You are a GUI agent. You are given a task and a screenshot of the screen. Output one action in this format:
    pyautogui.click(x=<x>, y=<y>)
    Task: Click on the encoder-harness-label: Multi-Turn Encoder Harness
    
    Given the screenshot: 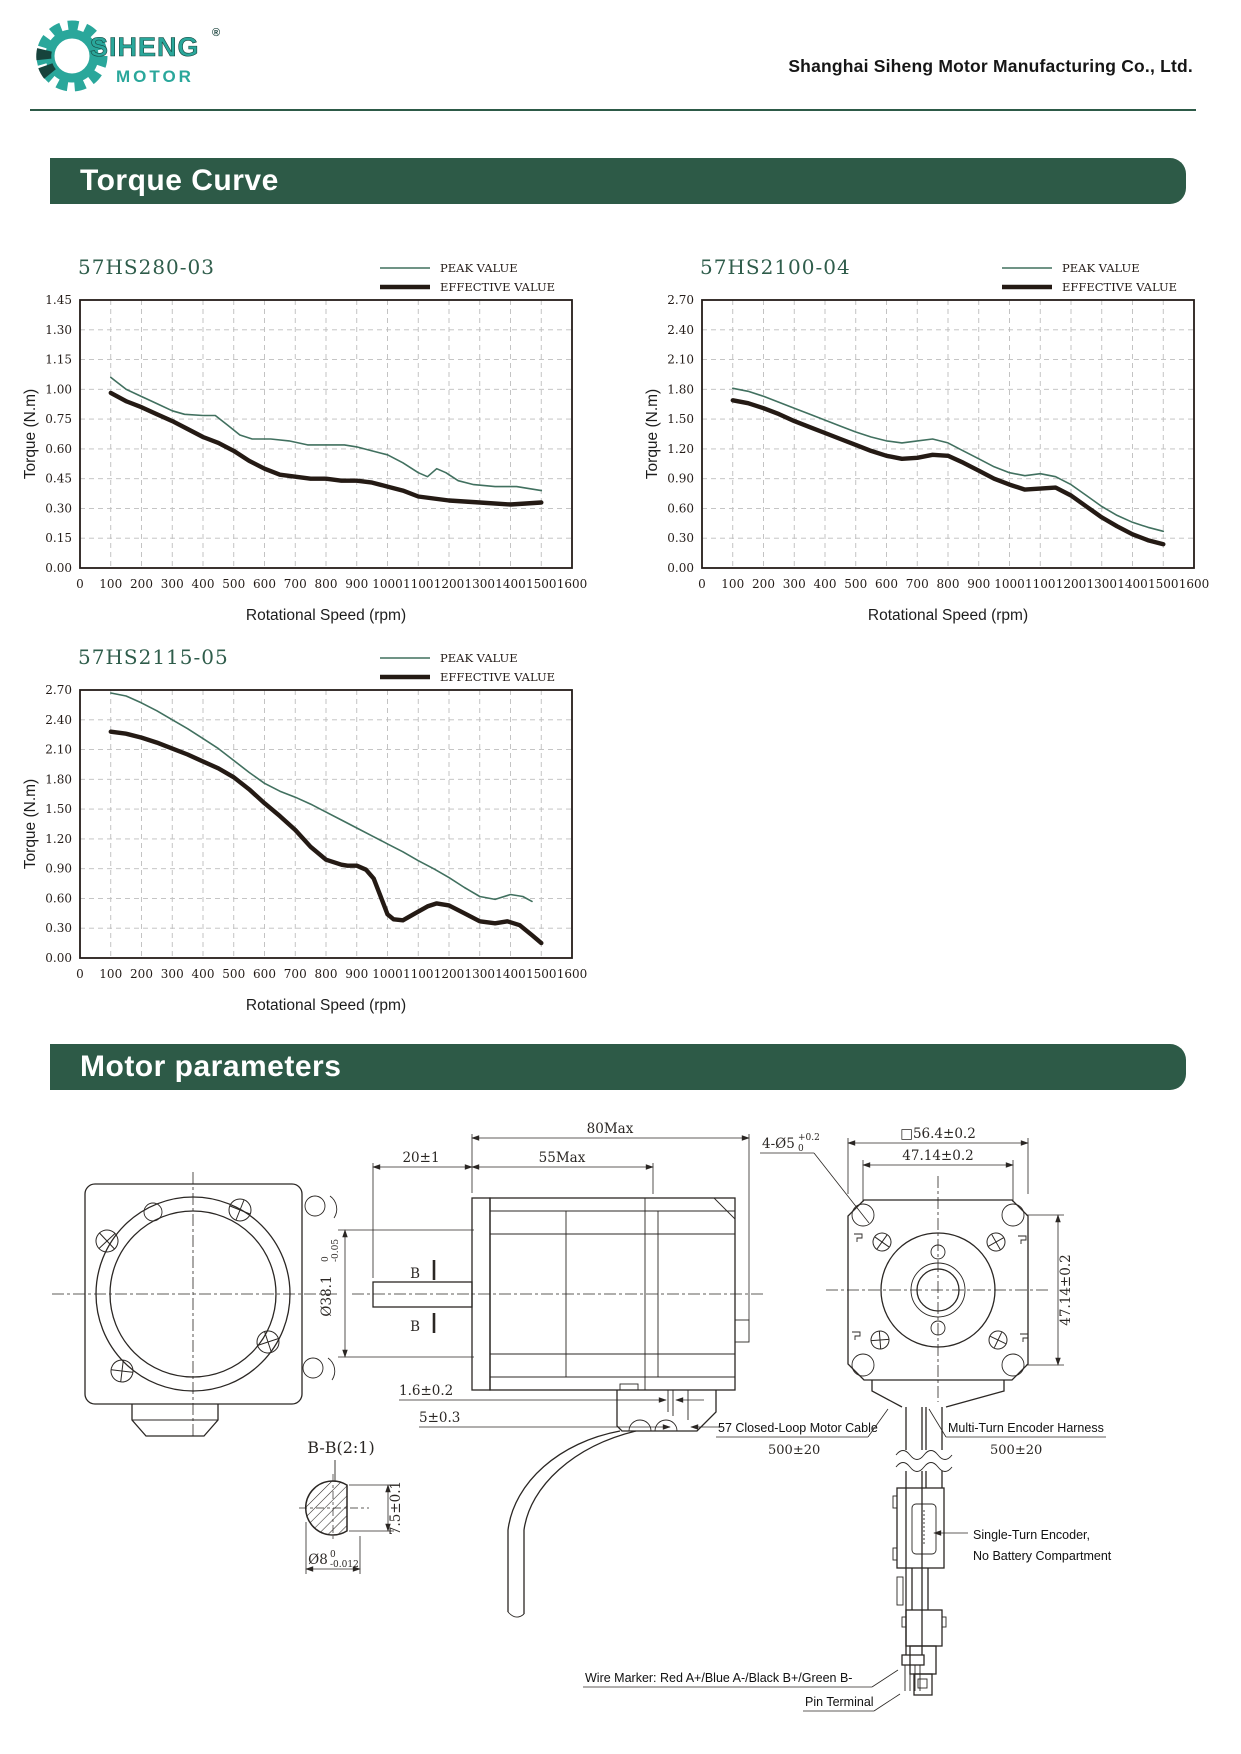 What is the action you would take?
    pyautogui.click(x=1026, y=1428)
    